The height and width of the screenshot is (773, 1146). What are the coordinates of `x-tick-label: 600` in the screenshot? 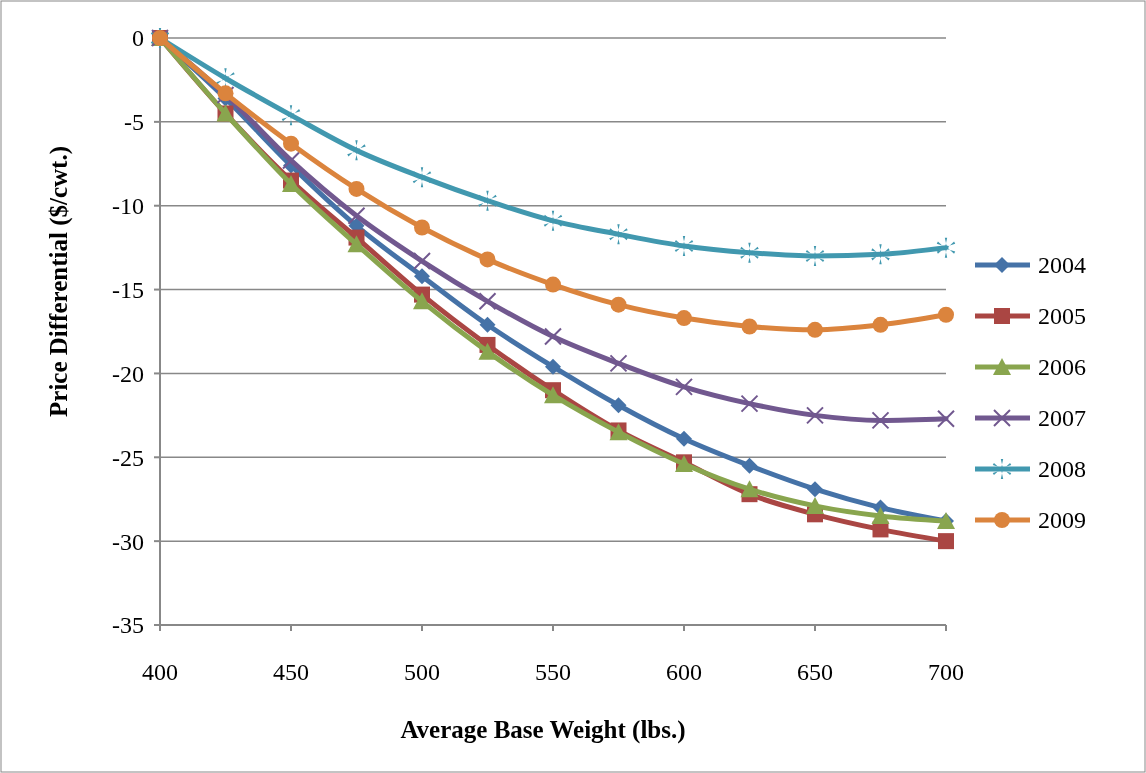 It's located at (684, 672).